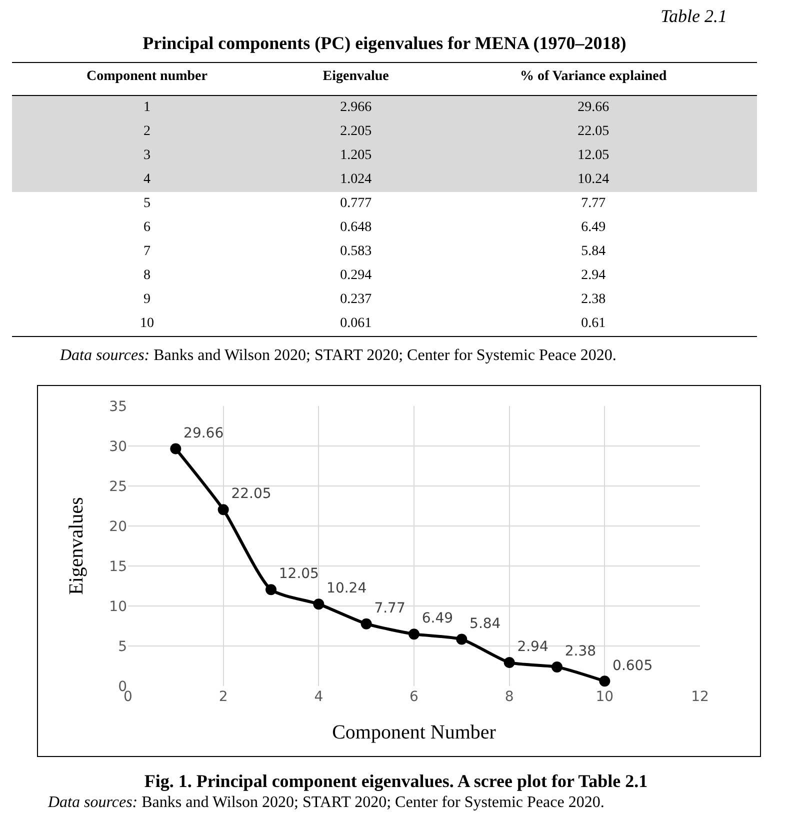 Image resolution: width=792 pixels, height=821 pixels. I want to click on data-label: 0.605, so click(632, 666).